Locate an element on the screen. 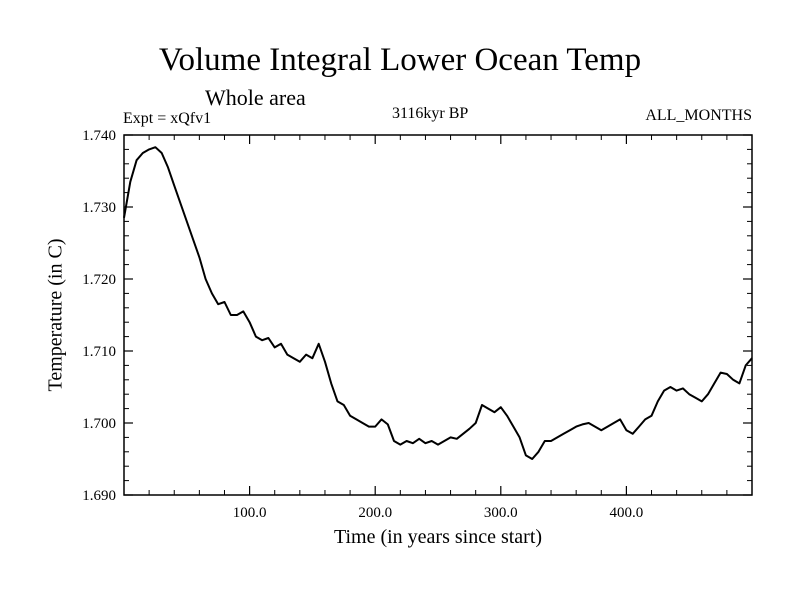 The image size is (800, 600). y-tick-label: 1.690 is located at coordinates (99, 496).